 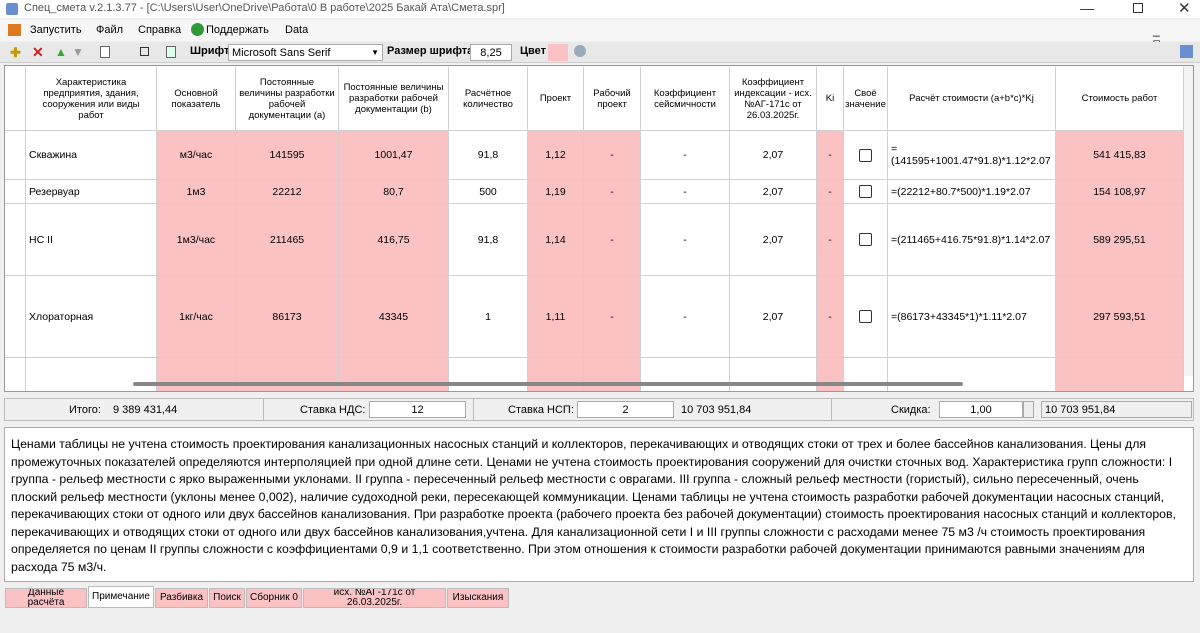 I want to click on delete-icon: ✕, so click(x=38, y=52).